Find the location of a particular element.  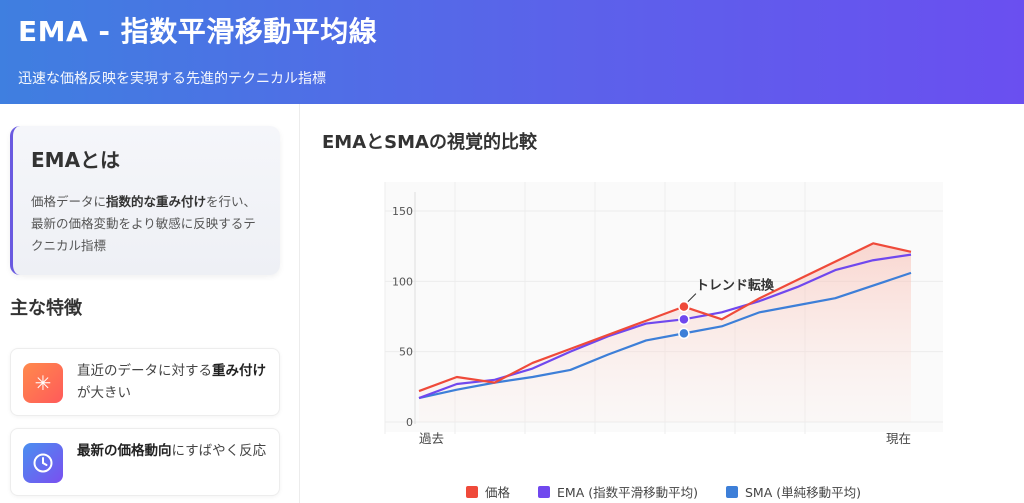

legend-item-ema: EMA (指数平滑移動平均) is located at coordinates (618, 491).